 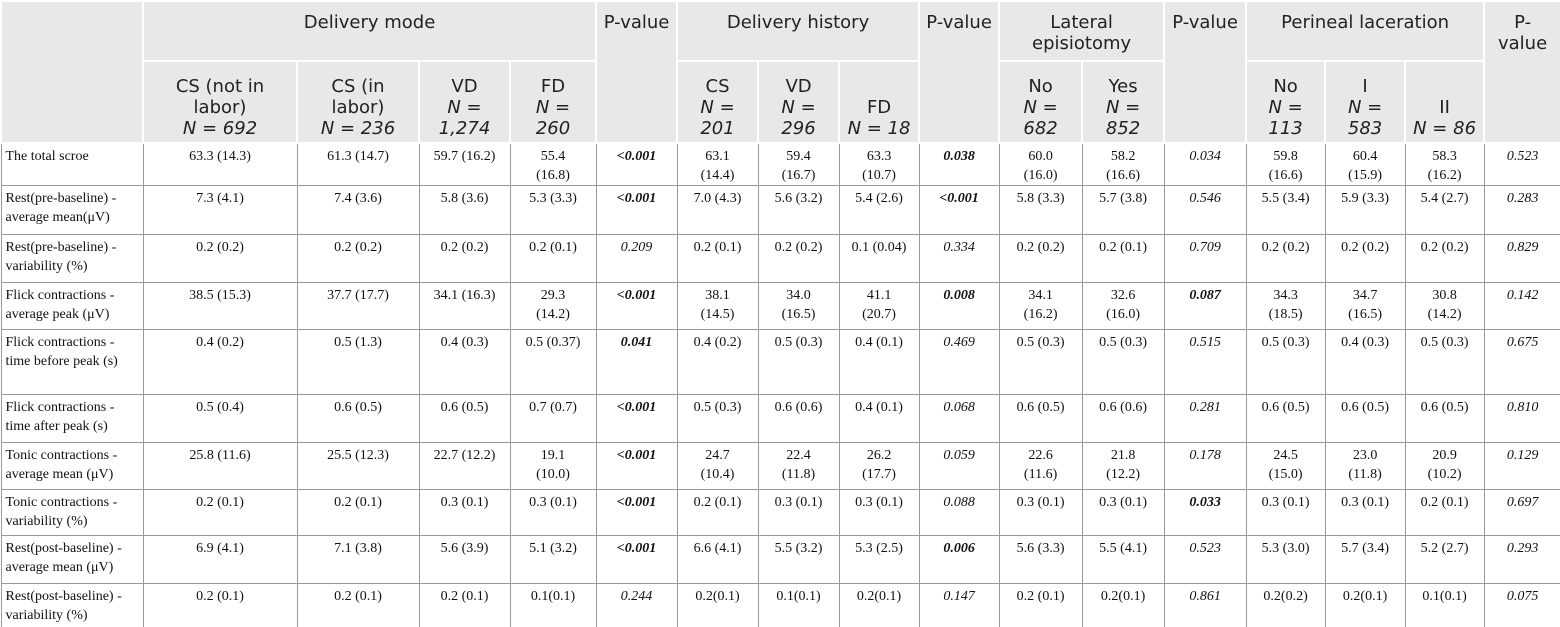 I want to click on value-cell: 0.2(0.1), so click(x=1123, y=605).